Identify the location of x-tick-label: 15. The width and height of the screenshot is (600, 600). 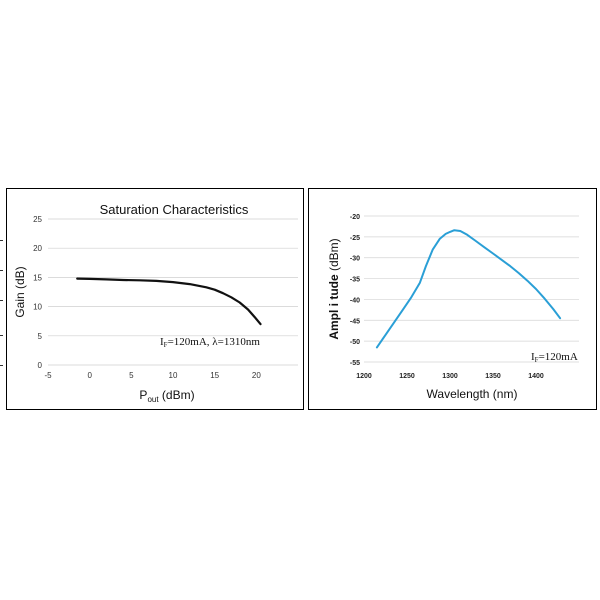
(214, 375).